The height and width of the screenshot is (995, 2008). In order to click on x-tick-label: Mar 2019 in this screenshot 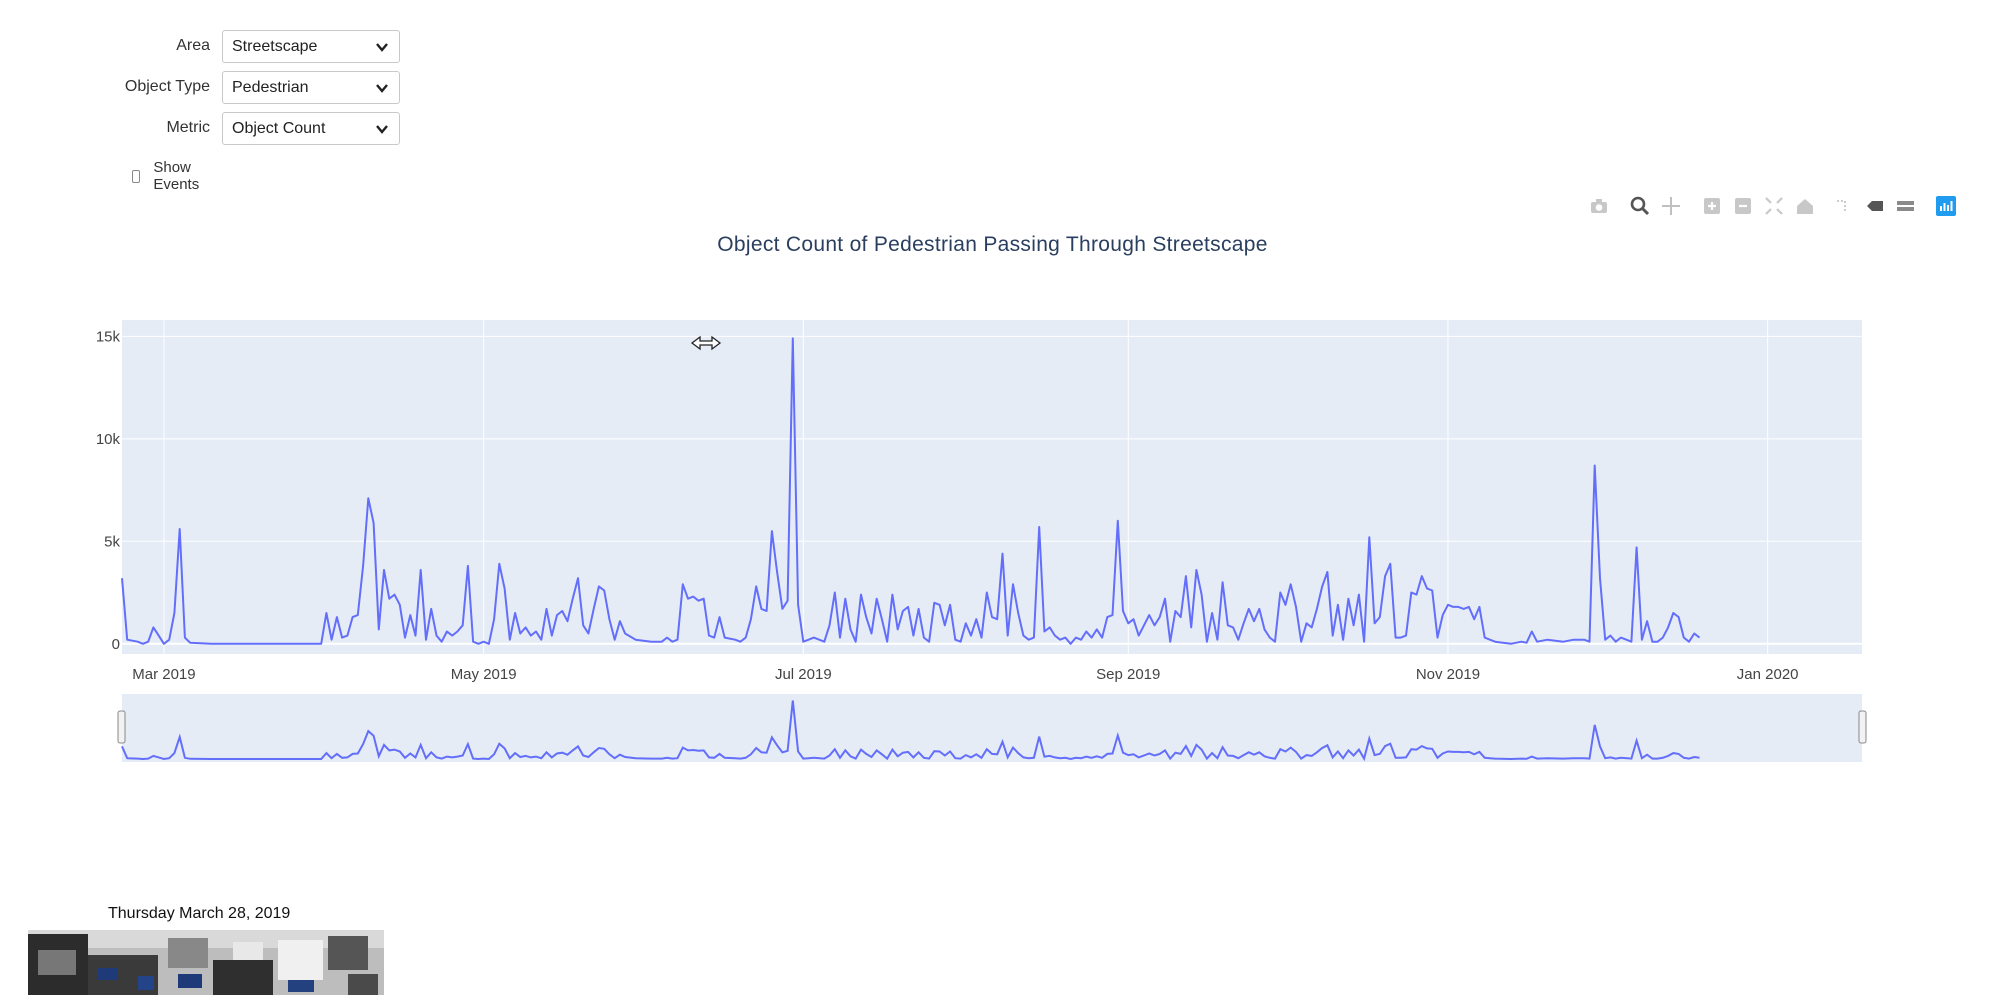, I will do `click(163, 674)`.